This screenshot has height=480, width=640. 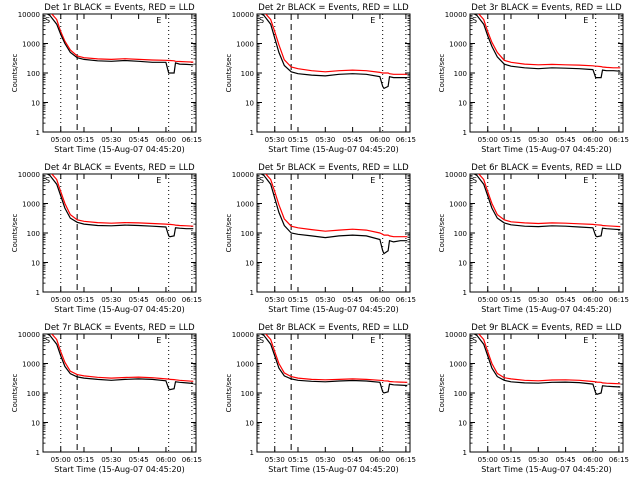 I want to click on panel-title: Det 8r BLACK = Events, RED = LLD, so click(x=333, y=328).